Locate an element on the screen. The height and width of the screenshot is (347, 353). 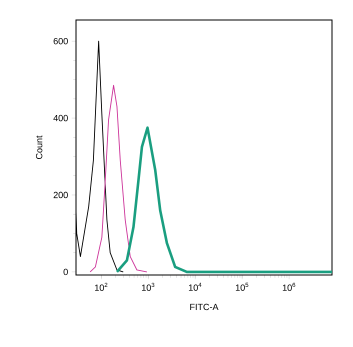
x-tick-label: 10$^{6}$ is located at coordinates (289, 286).